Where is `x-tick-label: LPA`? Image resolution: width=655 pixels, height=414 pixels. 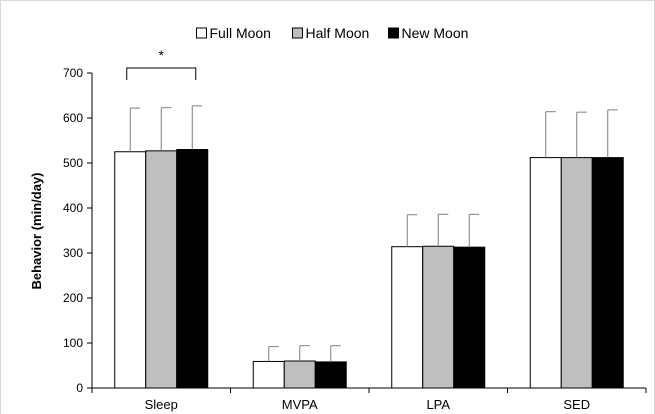
x-tick-label: LPA is located at coordinates (438, 404).